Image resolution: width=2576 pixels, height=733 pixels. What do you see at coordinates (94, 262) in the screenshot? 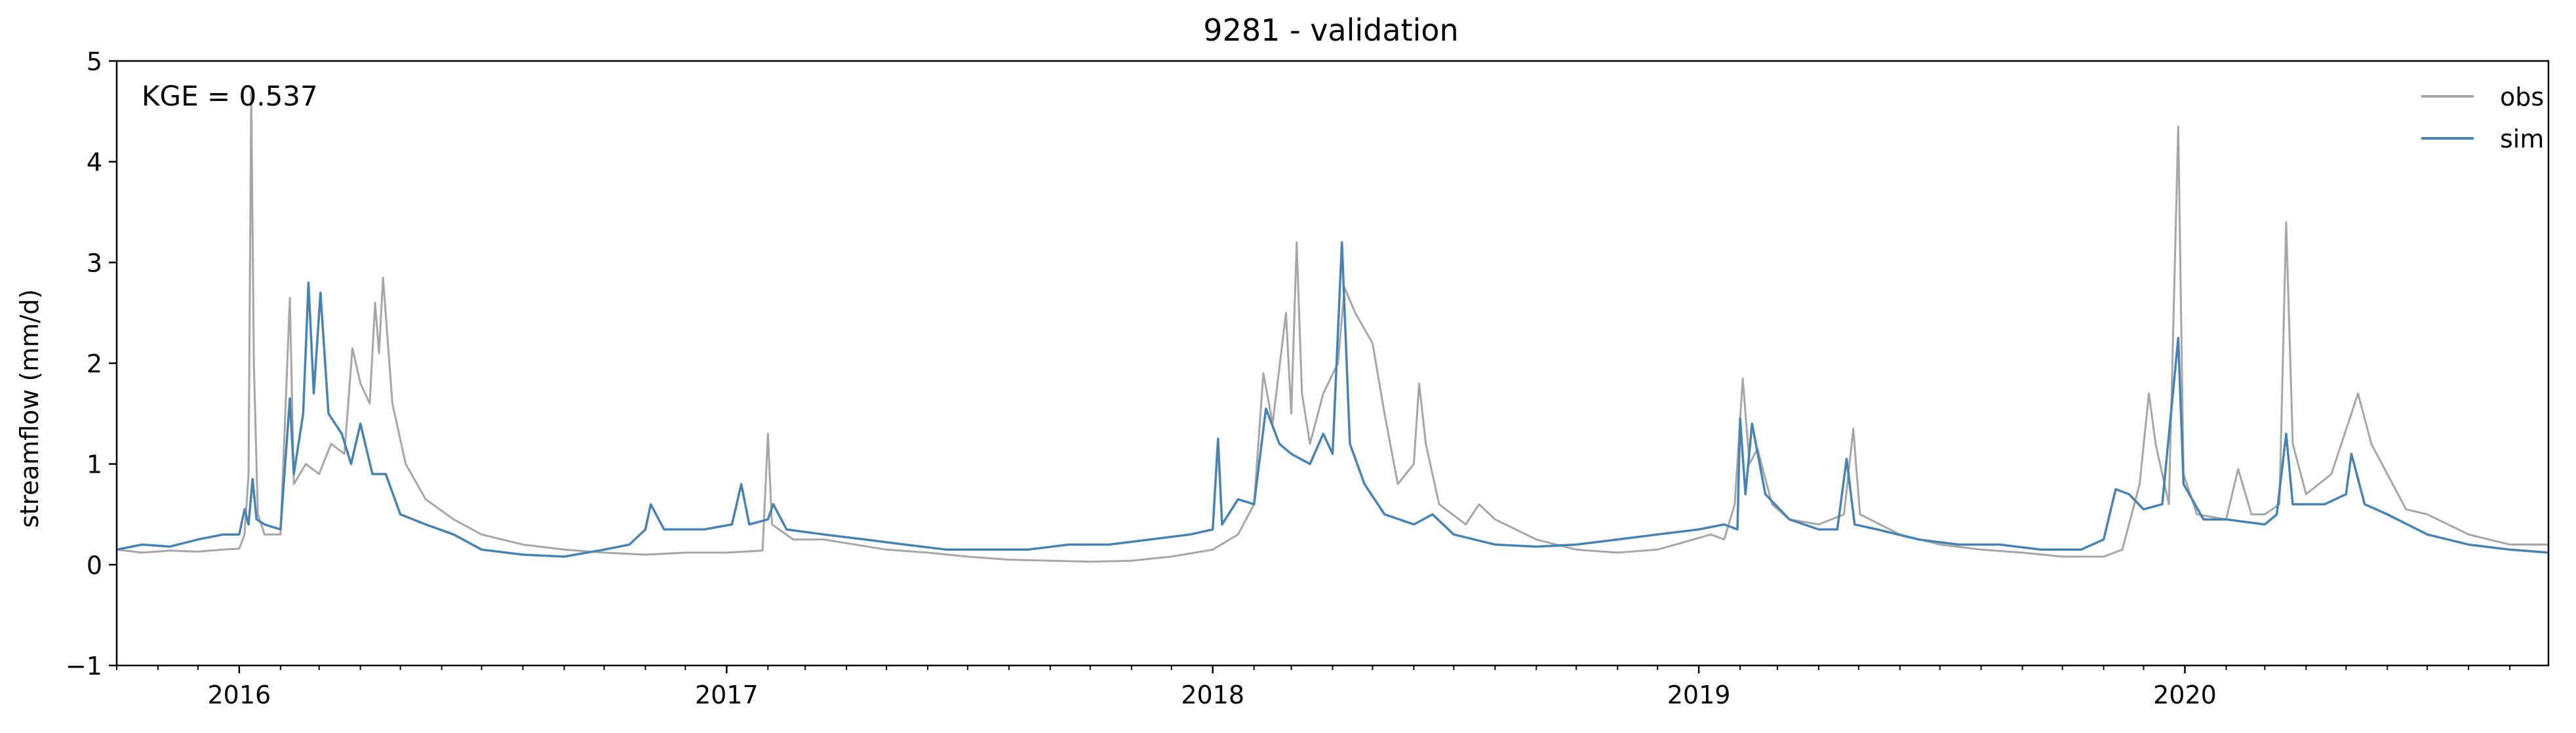
I see `y-tick-label: 3` at bounding box center [94, 262].